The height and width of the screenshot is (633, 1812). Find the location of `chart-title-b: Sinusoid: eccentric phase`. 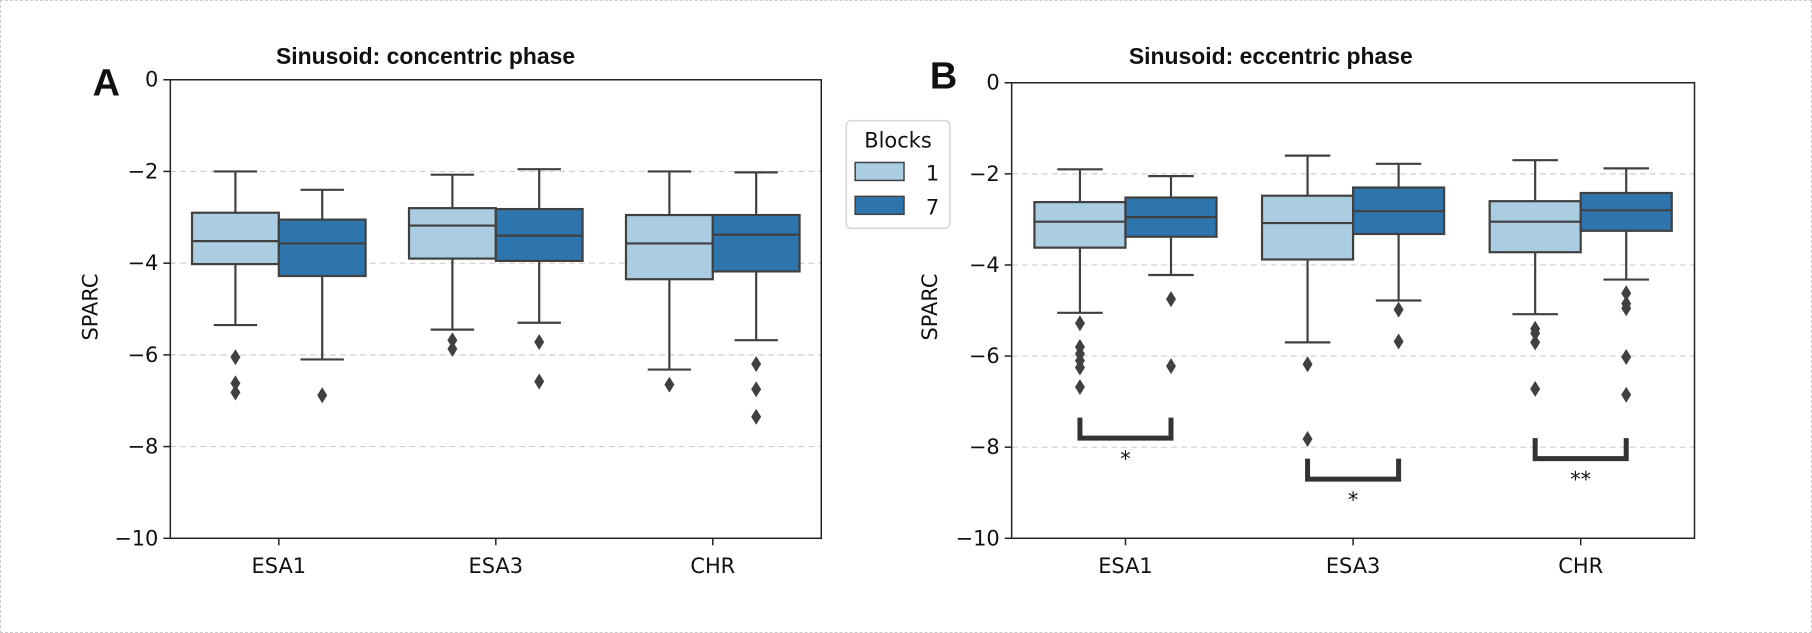

chart-title-b: Sinusoid: eccentric phase is located at coordinates (1271, 56).